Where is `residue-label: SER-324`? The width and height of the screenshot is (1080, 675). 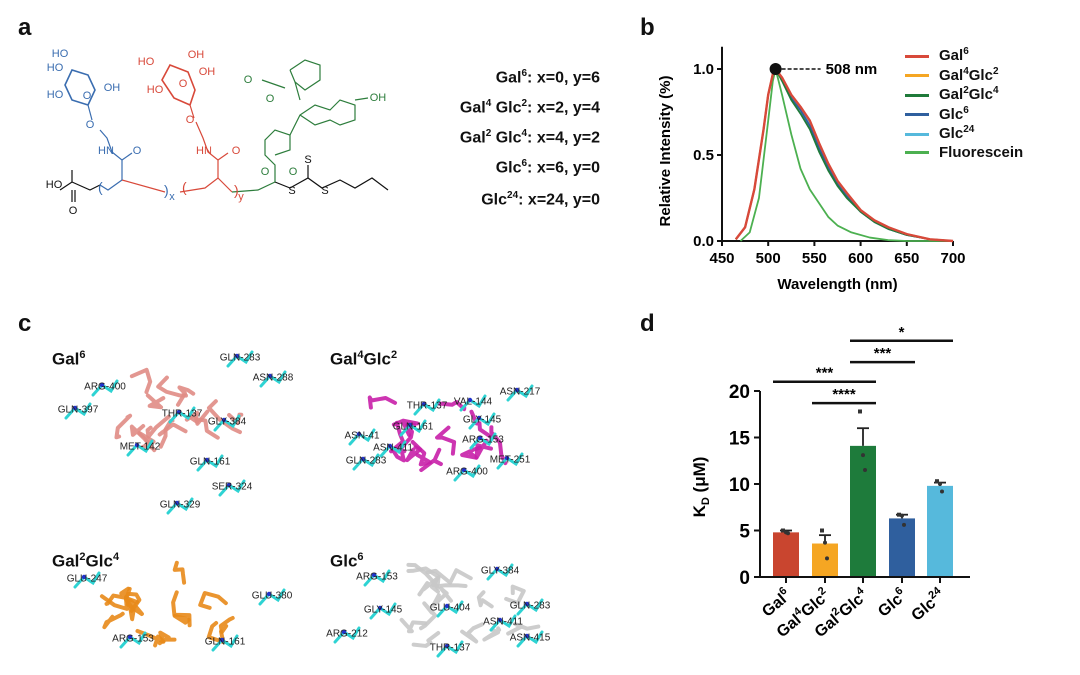 residue-label: SER-324 is located at coordinates (232, 487).